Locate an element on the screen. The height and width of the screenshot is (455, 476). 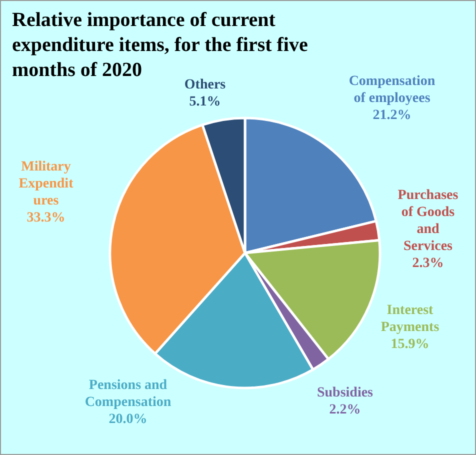
slice-label: Others is located at coordinates (205, 85).